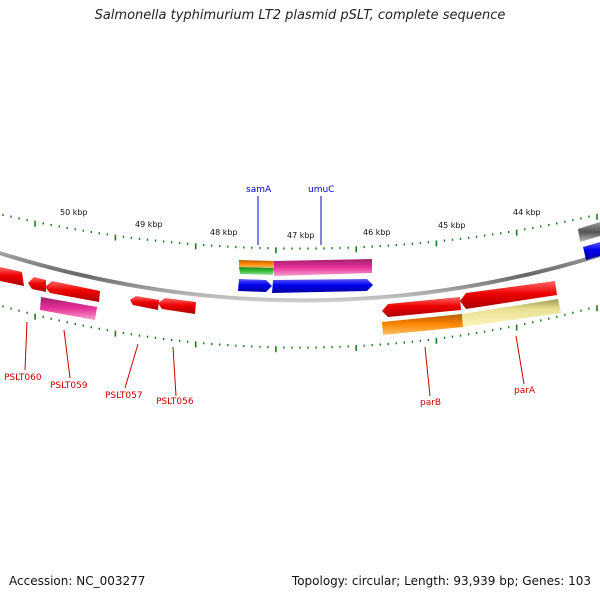 The height and width of the screenshot is (600, 600). I want to click on tick-label-48kbp: 48 kbp, so click(224, 232).